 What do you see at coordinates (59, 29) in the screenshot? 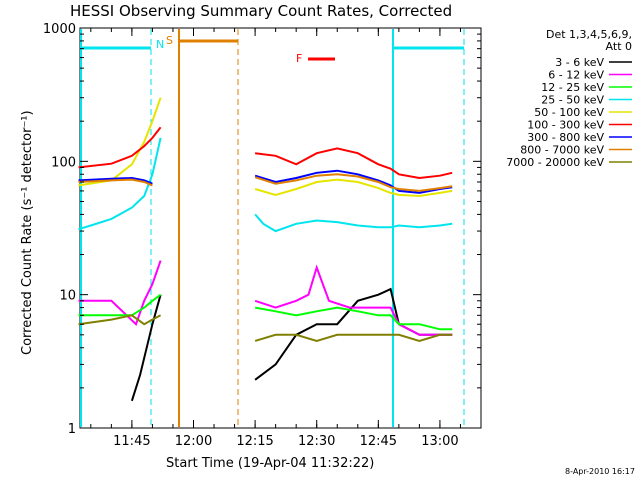
I see `y-tick-label: 1000` at bounding box center [59, 29].